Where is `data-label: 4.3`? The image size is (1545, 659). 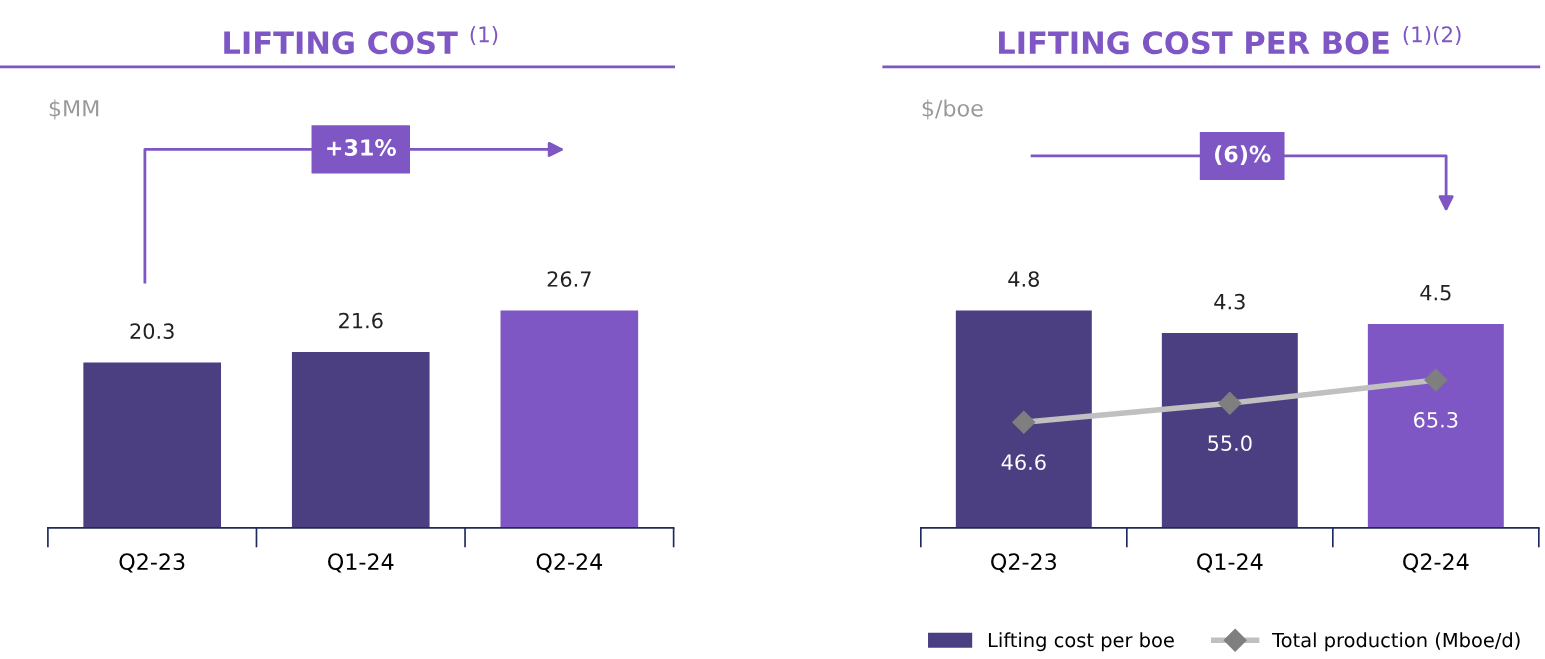
data-label: 4.3 is located at coordinates (1229, 301).